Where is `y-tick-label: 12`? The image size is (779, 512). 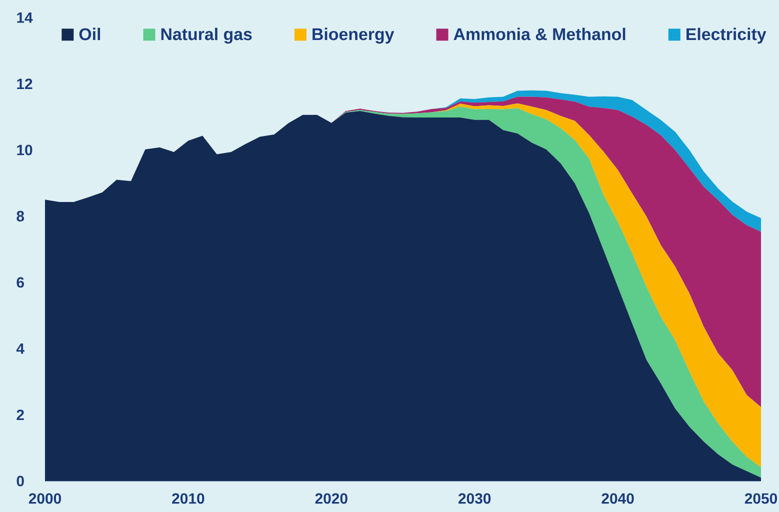 y-tick-label: 12 is located at coordinates (24, 84).